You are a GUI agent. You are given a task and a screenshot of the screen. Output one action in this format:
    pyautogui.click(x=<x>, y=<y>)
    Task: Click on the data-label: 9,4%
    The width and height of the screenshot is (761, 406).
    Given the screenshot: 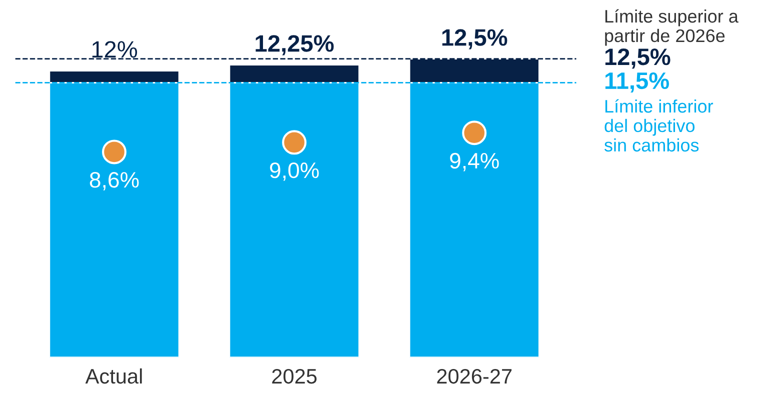 What is the action you would take?
    pyautogui.click(x=474, y=162)
    